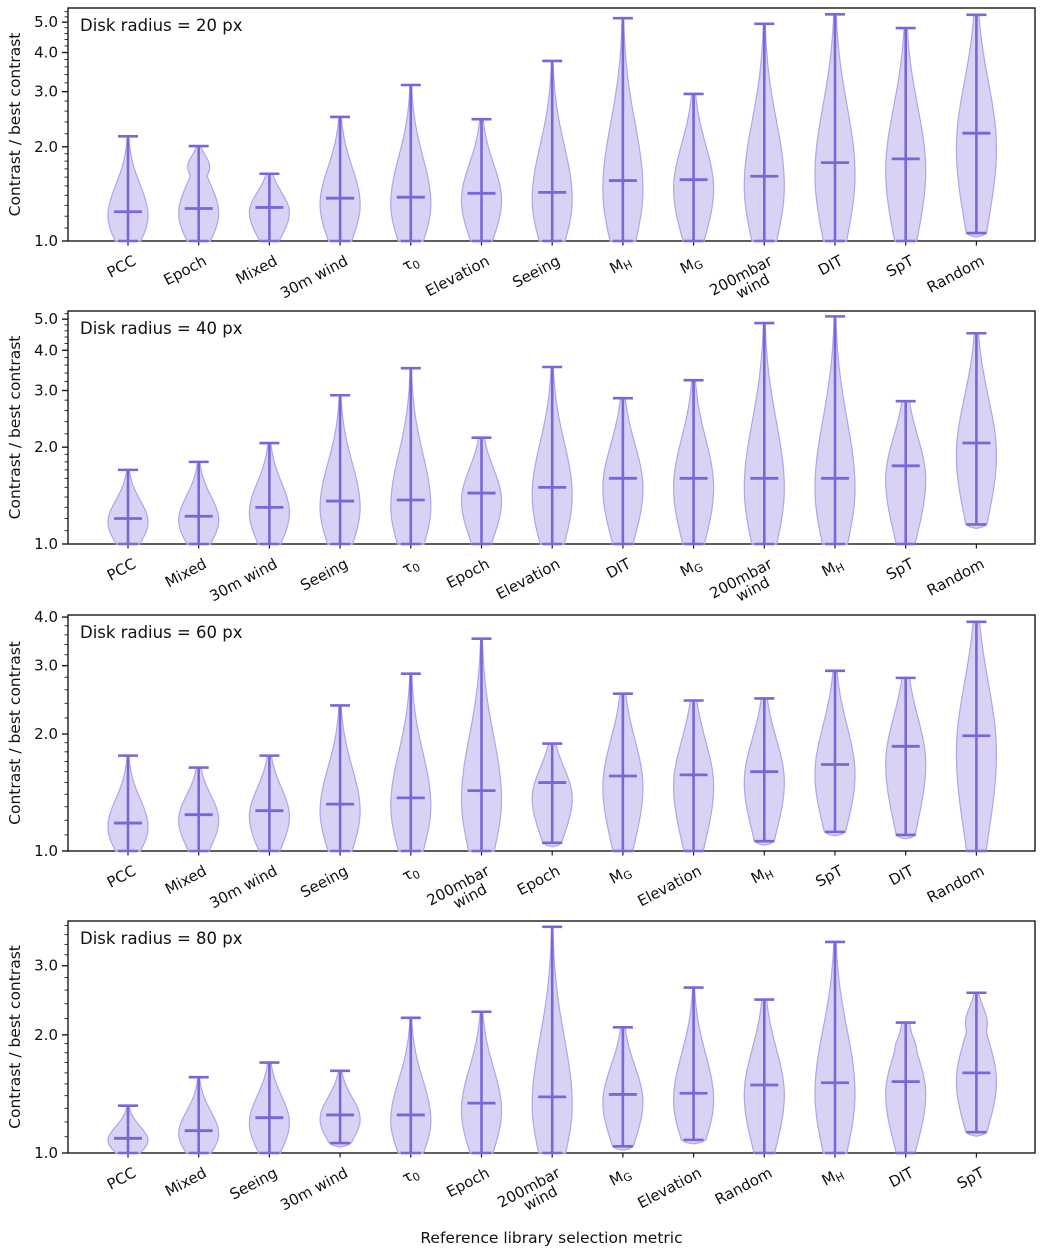  I want to click on violin-200mbar-wind: 200mbarwind, so click(463, 780).